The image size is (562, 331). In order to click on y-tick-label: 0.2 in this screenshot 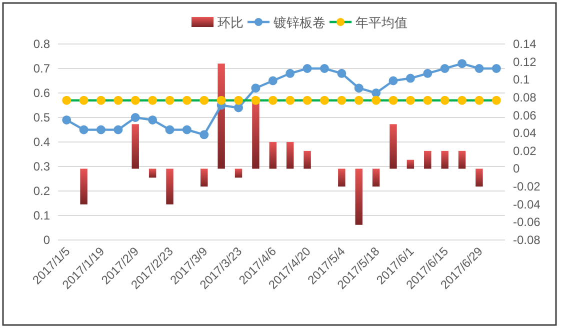, I will do `click(41, 191)`.